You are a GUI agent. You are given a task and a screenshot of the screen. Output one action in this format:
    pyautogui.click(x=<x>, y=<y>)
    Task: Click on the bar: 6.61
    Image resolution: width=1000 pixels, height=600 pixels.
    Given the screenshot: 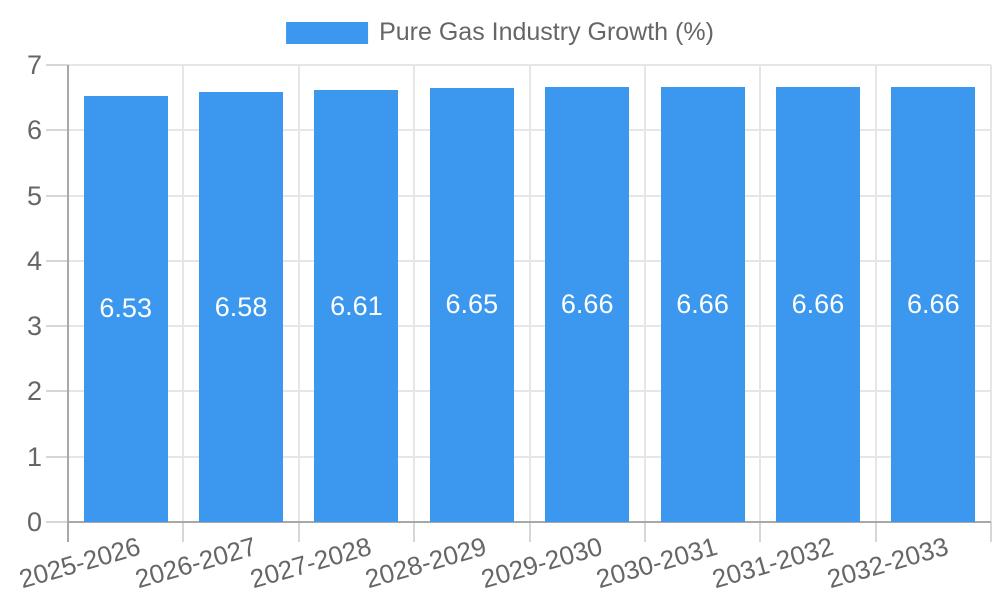 What is the action you would take?
    pyautogui.click(x=356, y=306)
    